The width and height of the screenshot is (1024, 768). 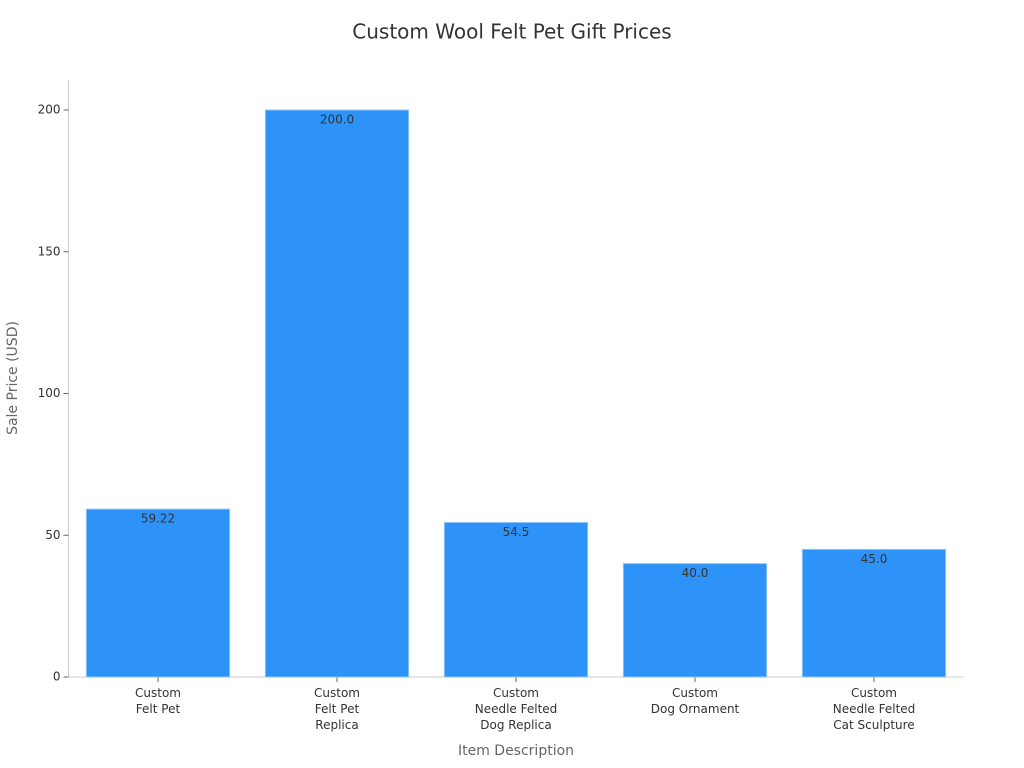 What do you see at coordinates (158, 701) in the screenshot?
I see `x-tick-label: Custom Felt Pet` at bounding box center [158, 701].